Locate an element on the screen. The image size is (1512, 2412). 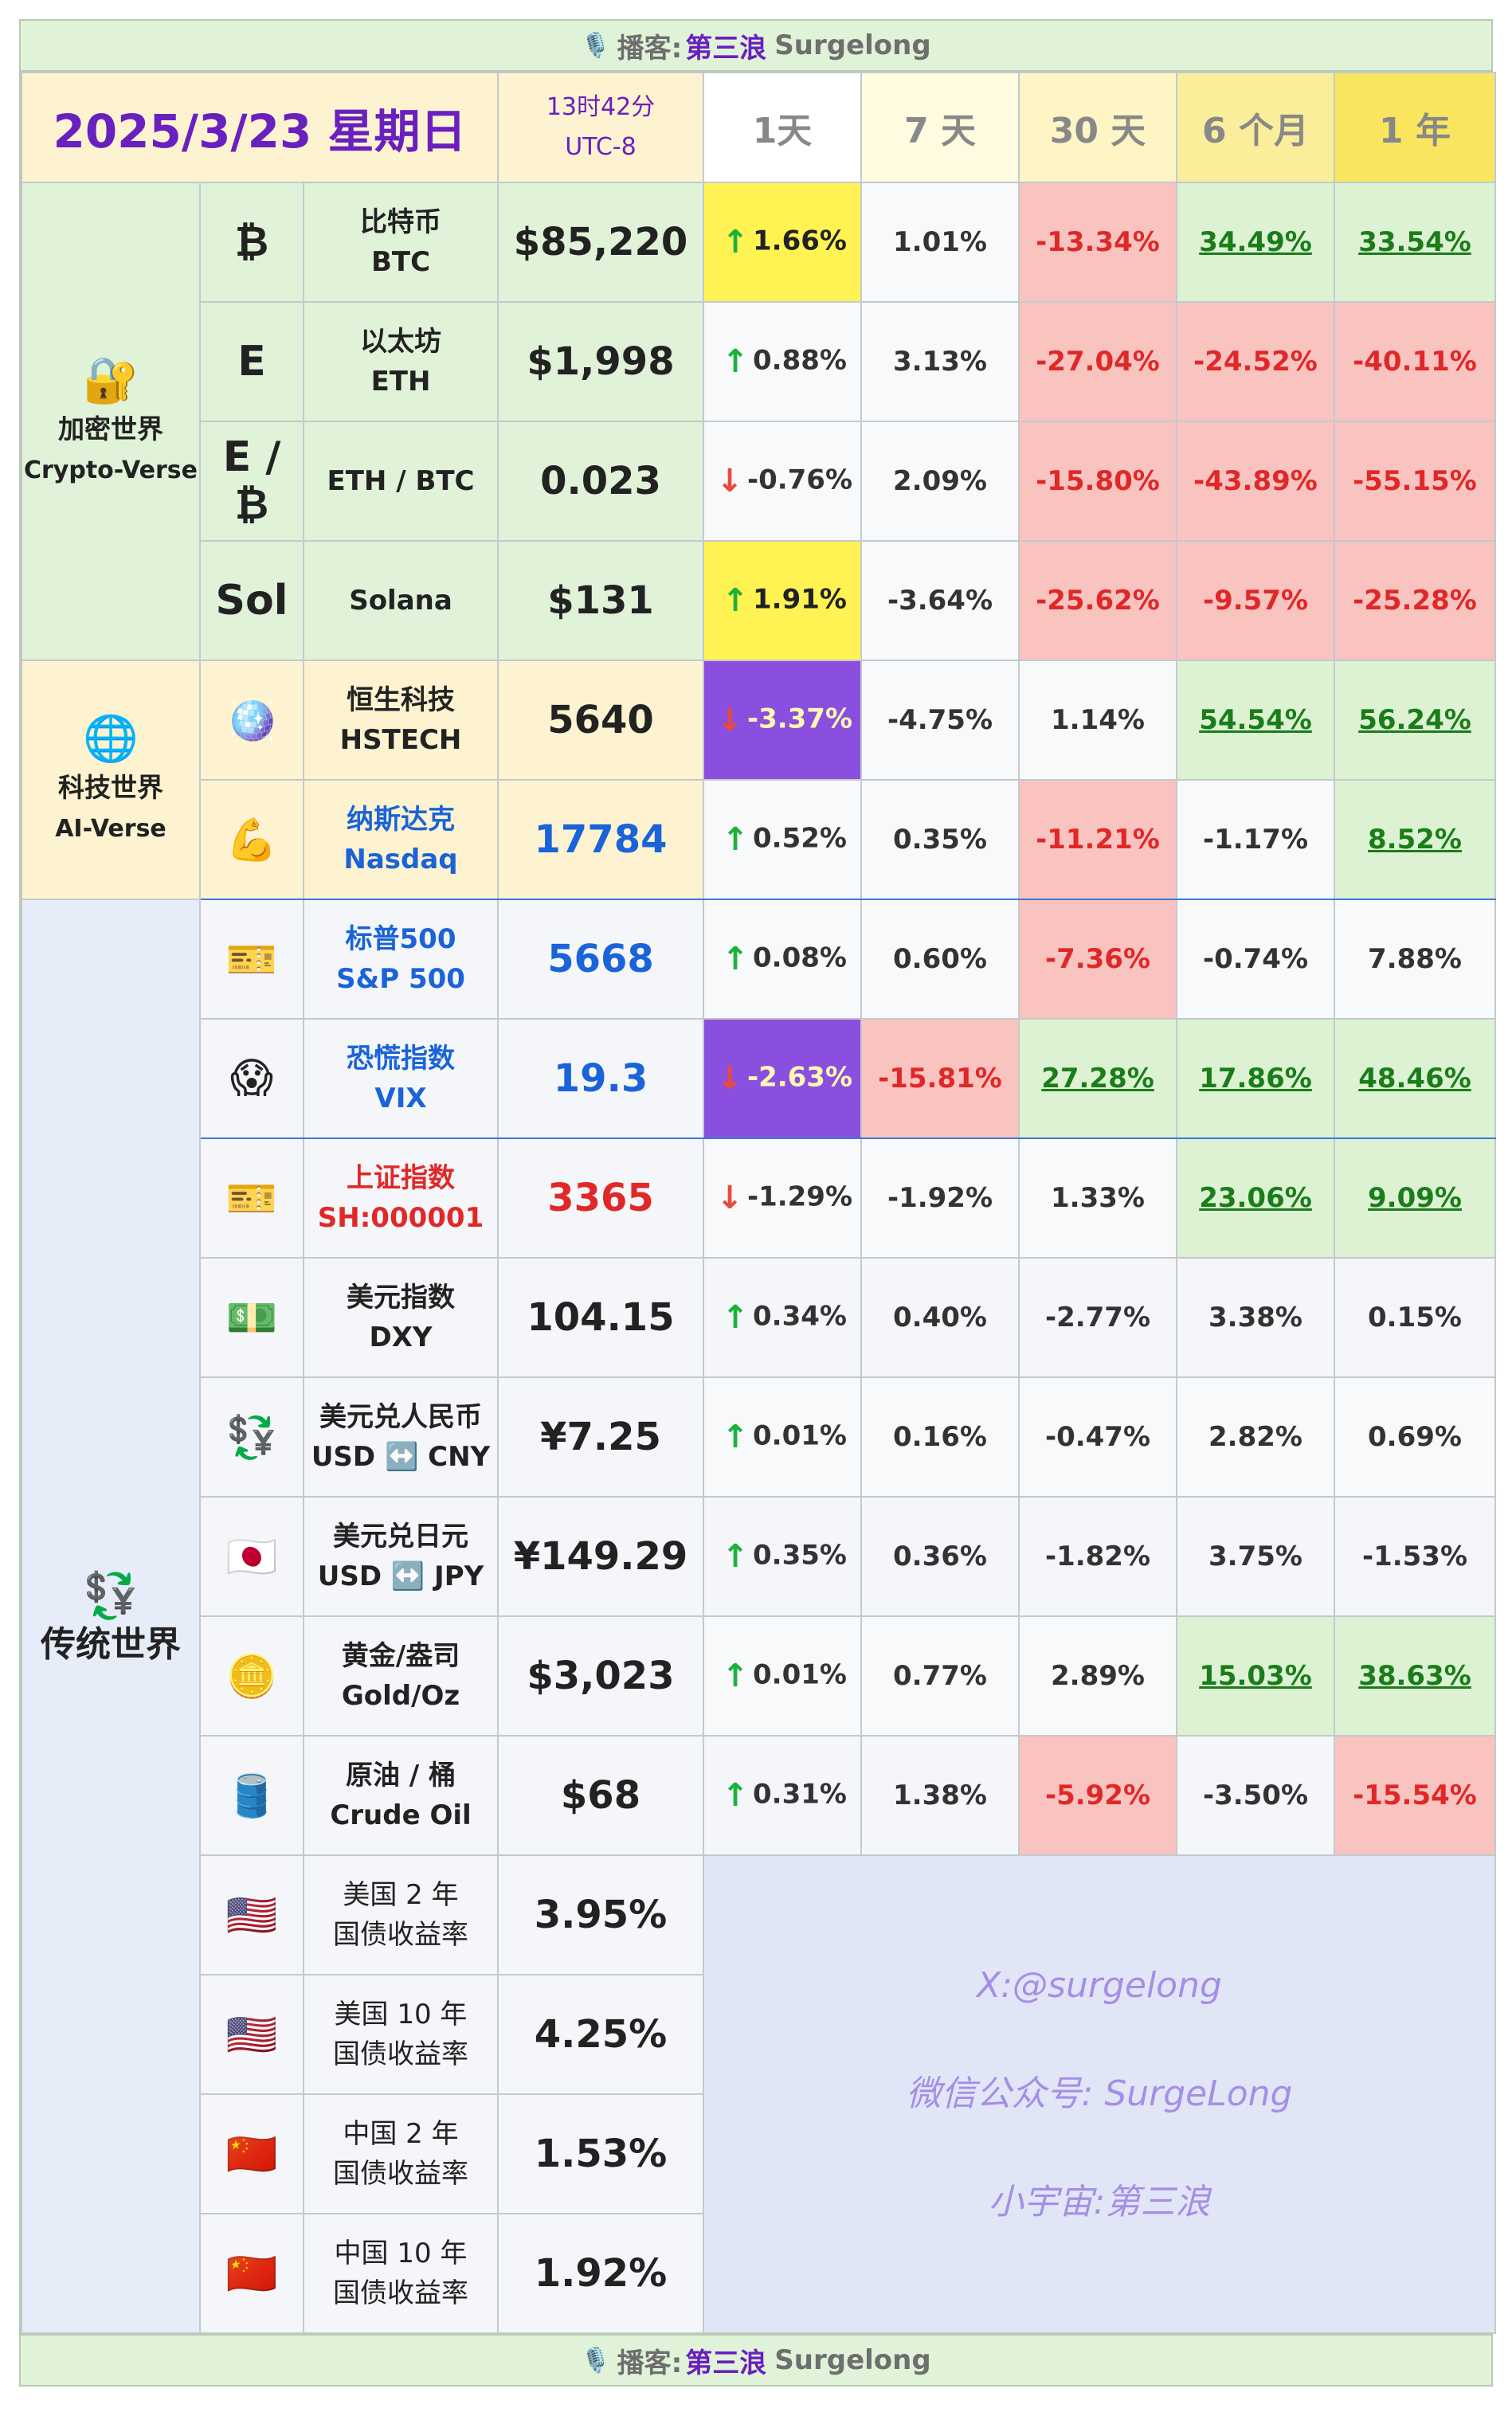
change-d30: -15.80% is located at coordinates (1098, 481).